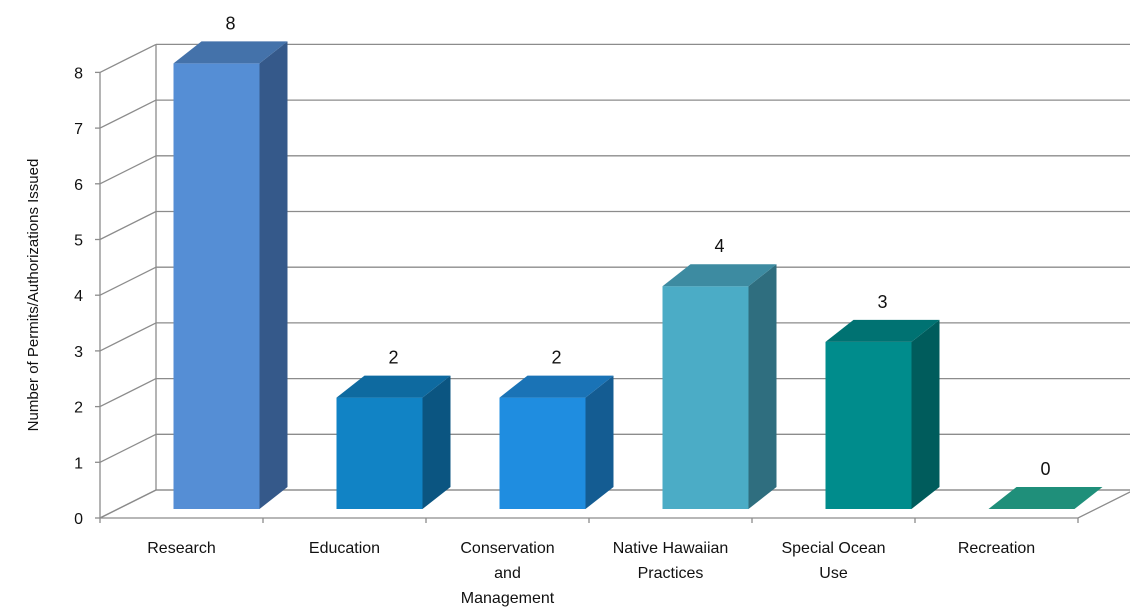 The image size is (1130, 609). I want to click on y-tick-label: 3, so click(78, 352).